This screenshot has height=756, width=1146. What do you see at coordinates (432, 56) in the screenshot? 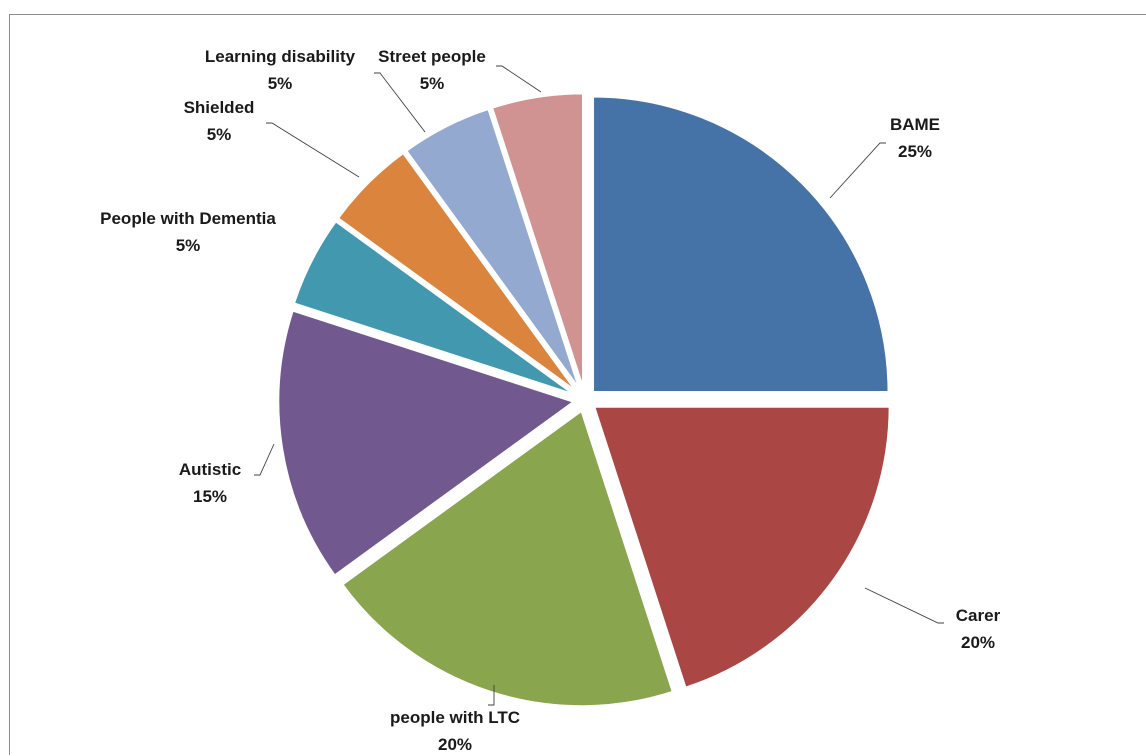
I see `slice-label-name: Street people` at bounding box center [432, 56].